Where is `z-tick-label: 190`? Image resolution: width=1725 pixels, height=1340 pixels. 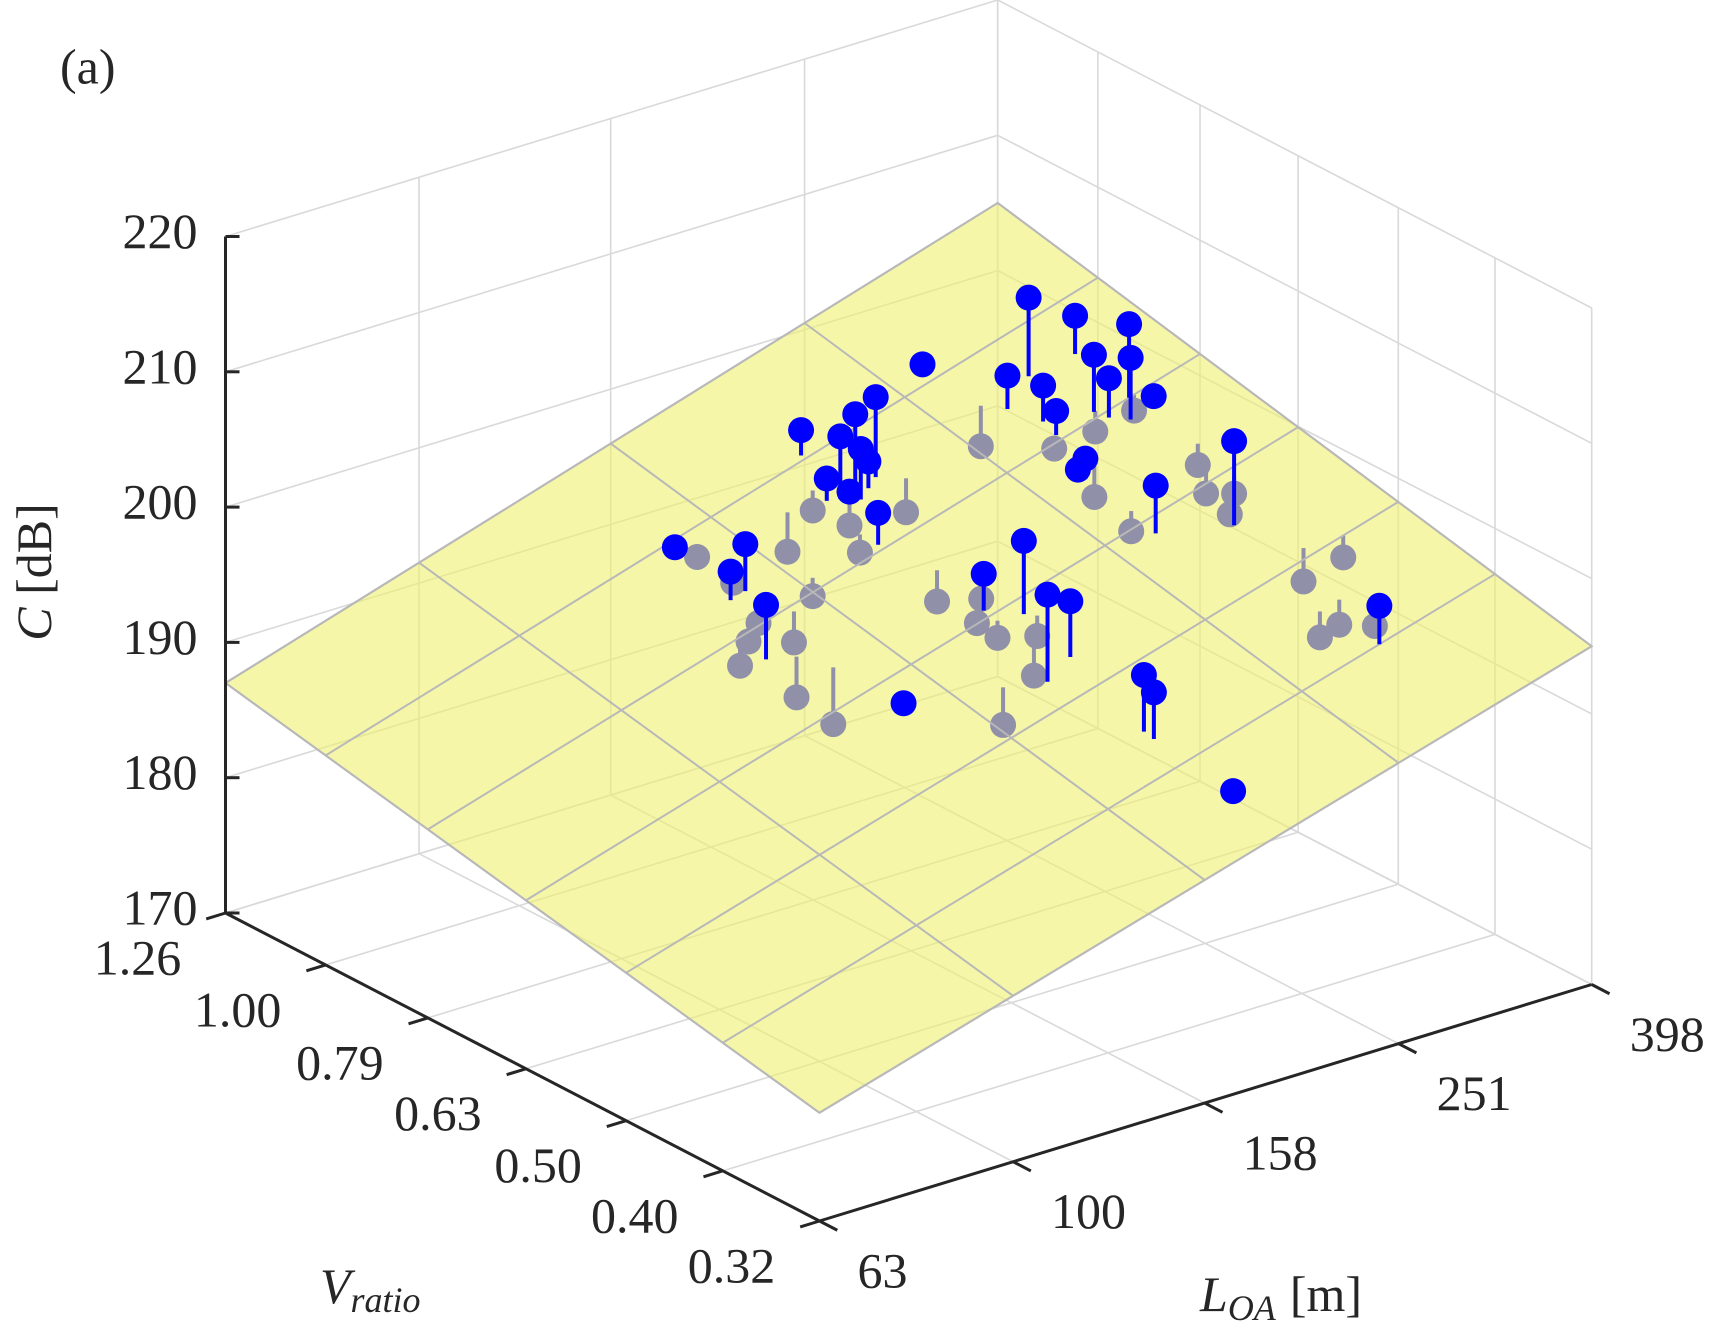 z-tick-label: 190 is located at coordinates (160, 637).